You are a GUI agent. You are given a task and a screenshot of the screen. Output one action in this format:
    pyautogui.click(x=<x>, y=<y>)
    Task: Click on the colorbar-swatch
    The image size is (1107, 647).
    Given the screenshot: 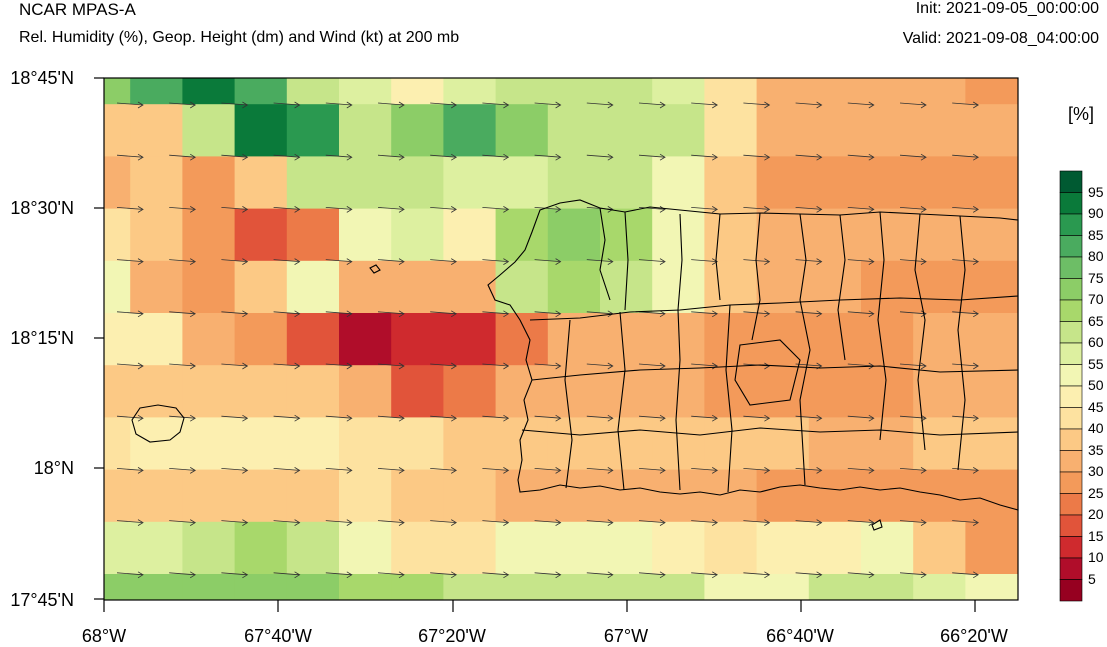 What is the action you would take?
    pyautogui.click(x=1071, y=525)
    